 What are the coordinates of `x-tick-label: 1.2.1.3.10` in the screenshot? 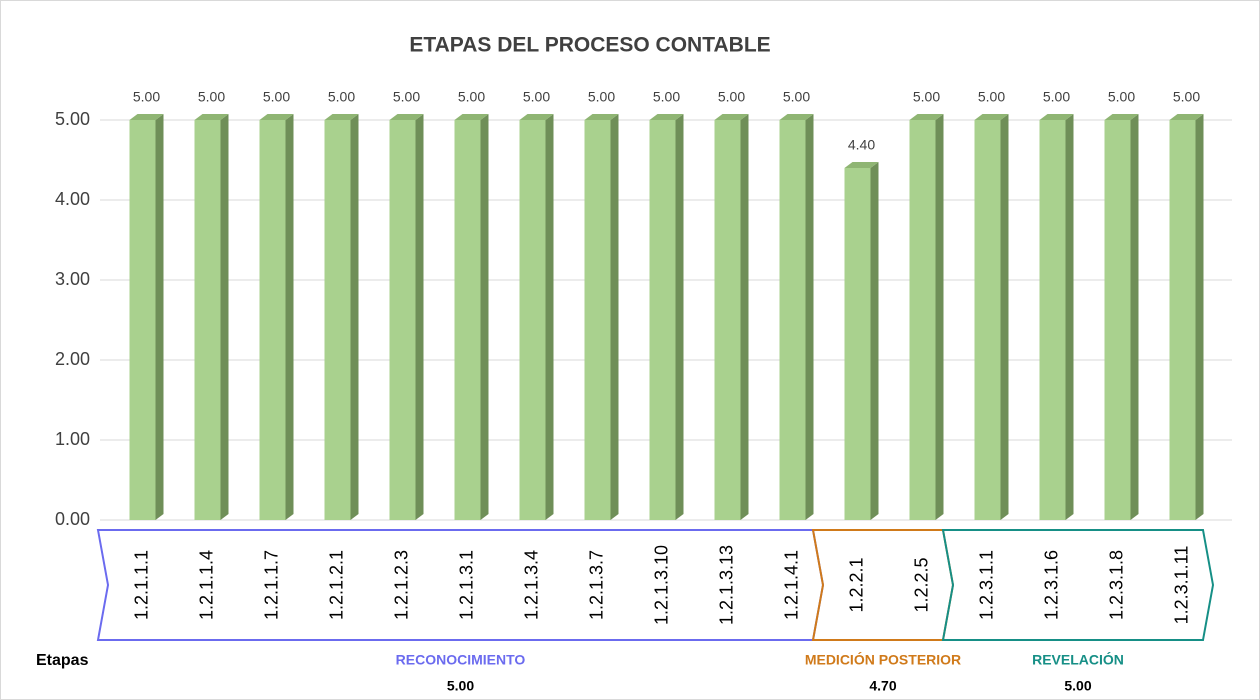 It's located at (661, 585).